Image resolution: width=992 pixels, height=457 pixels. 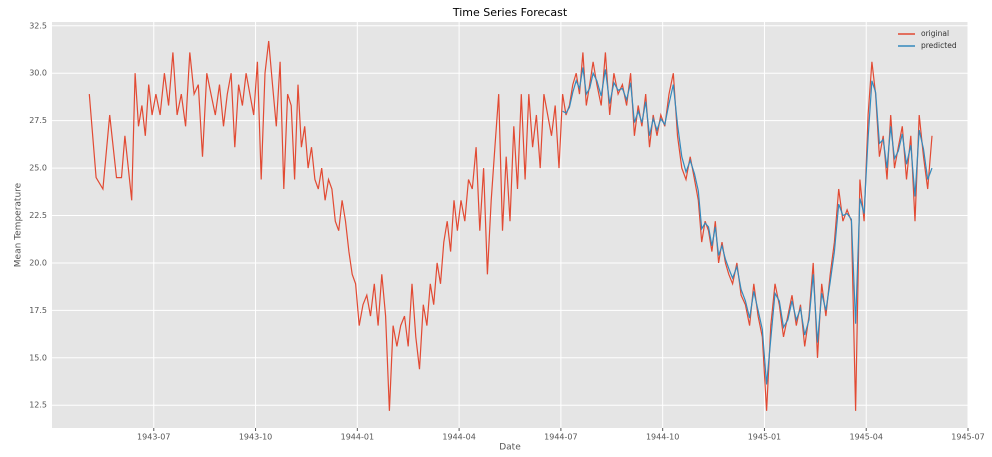 I want to click on y-tick-label: 20.0, so click(x=38, y=262).